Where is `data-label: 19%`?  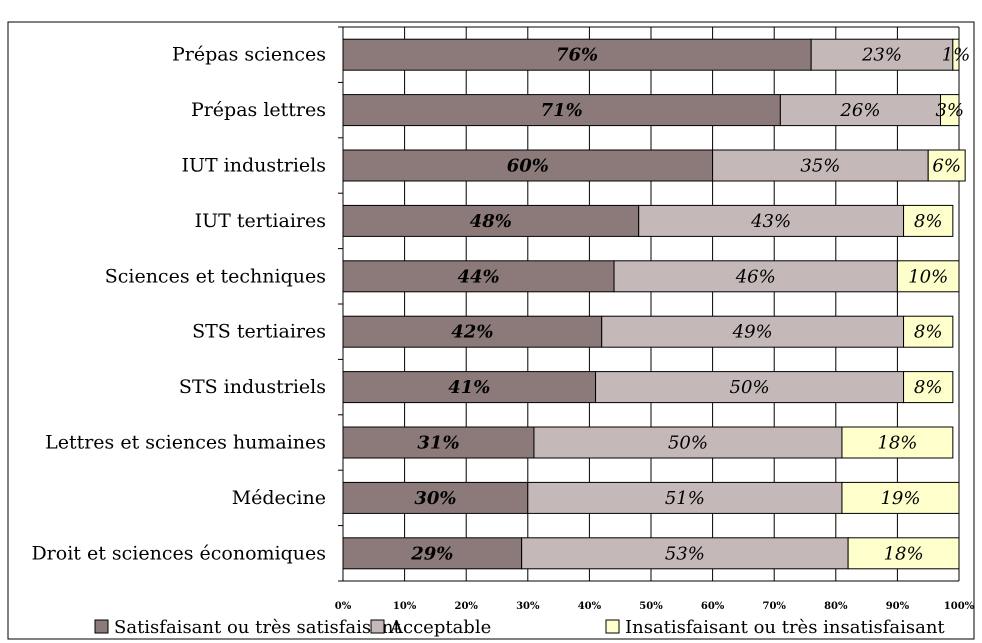 data-label: 19% is located at coordinates (900, 498).